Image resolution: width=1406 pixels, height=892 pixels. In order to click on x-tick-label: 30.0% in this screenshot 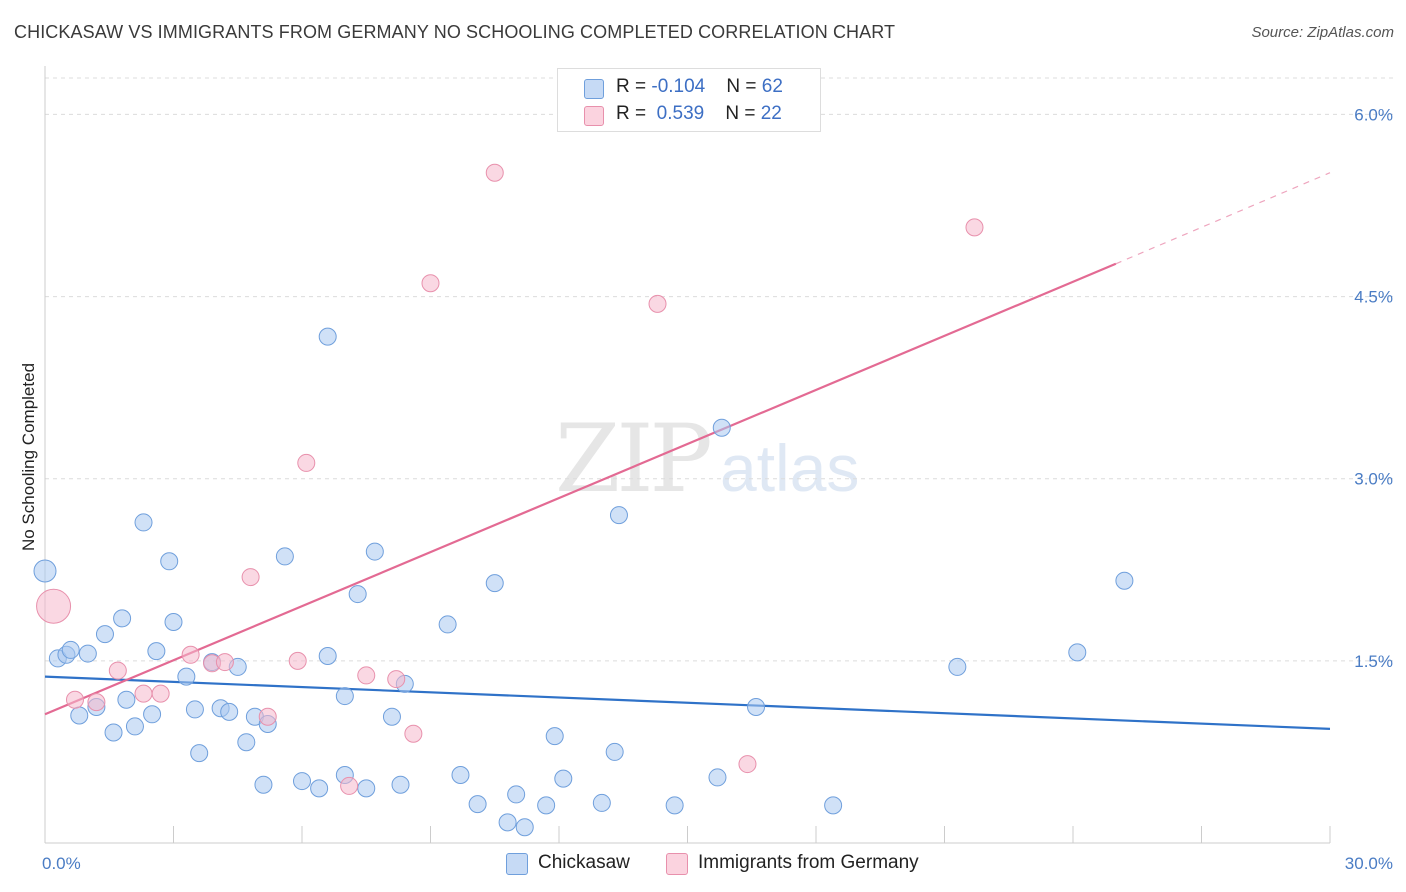, I will do `click(1369, 863)`.